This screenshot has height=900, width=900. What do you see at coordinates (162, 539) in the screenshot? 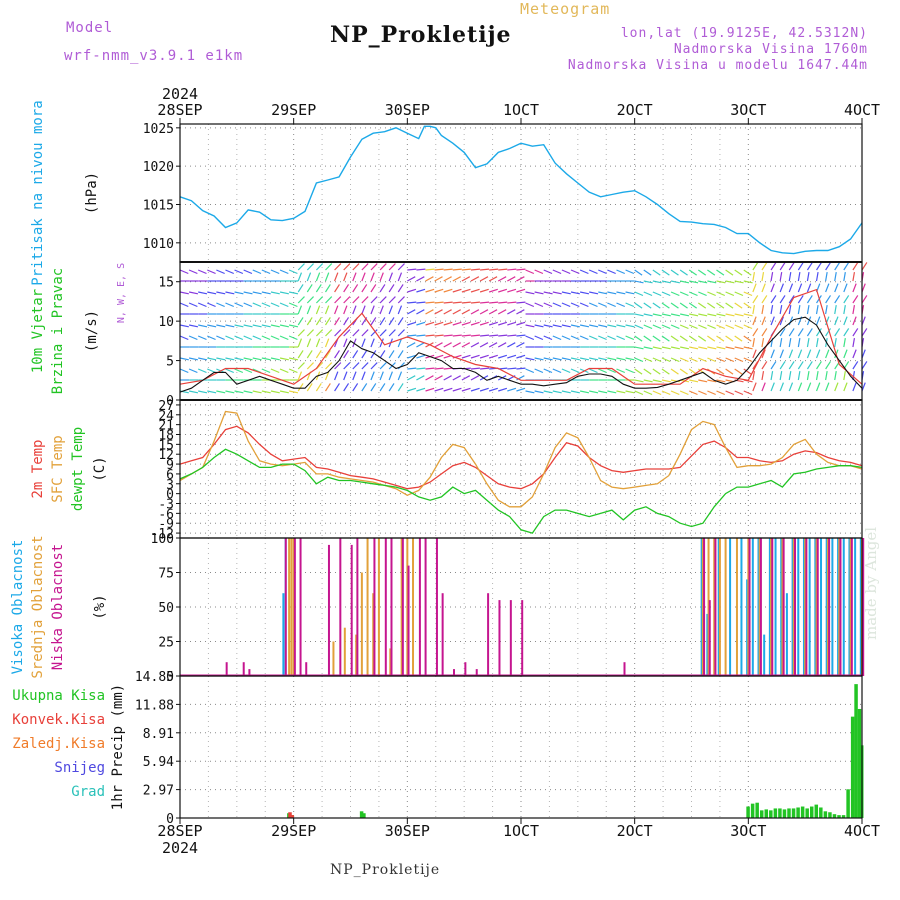
I see `y-tick-label: 100` at bounding box center [162, 539].